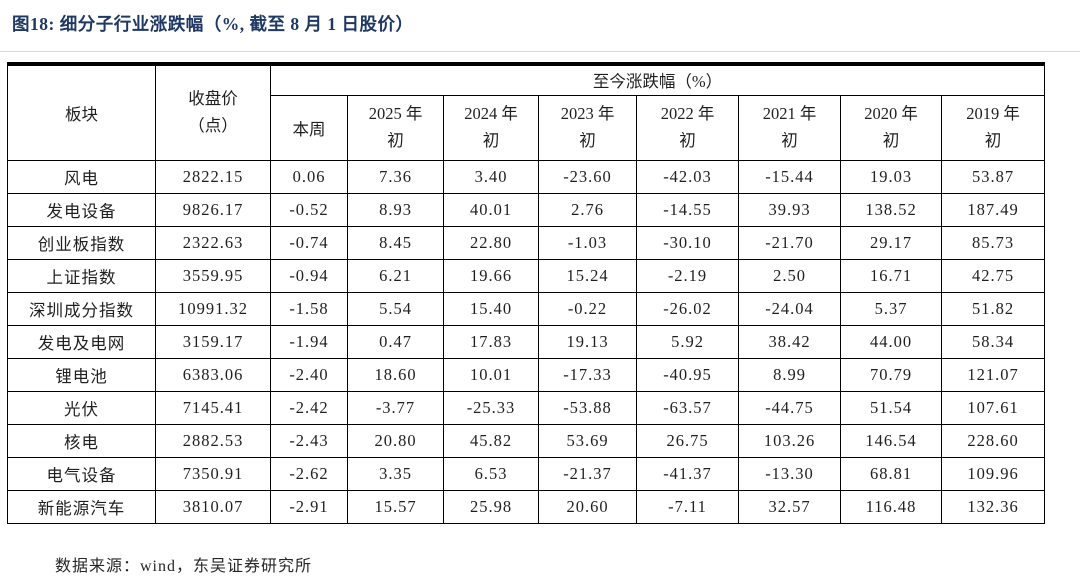  What do you see at coordinates (891, 308) in the screenshot?
I see `value-cell: 5.37` at bounding box center [891, 308].